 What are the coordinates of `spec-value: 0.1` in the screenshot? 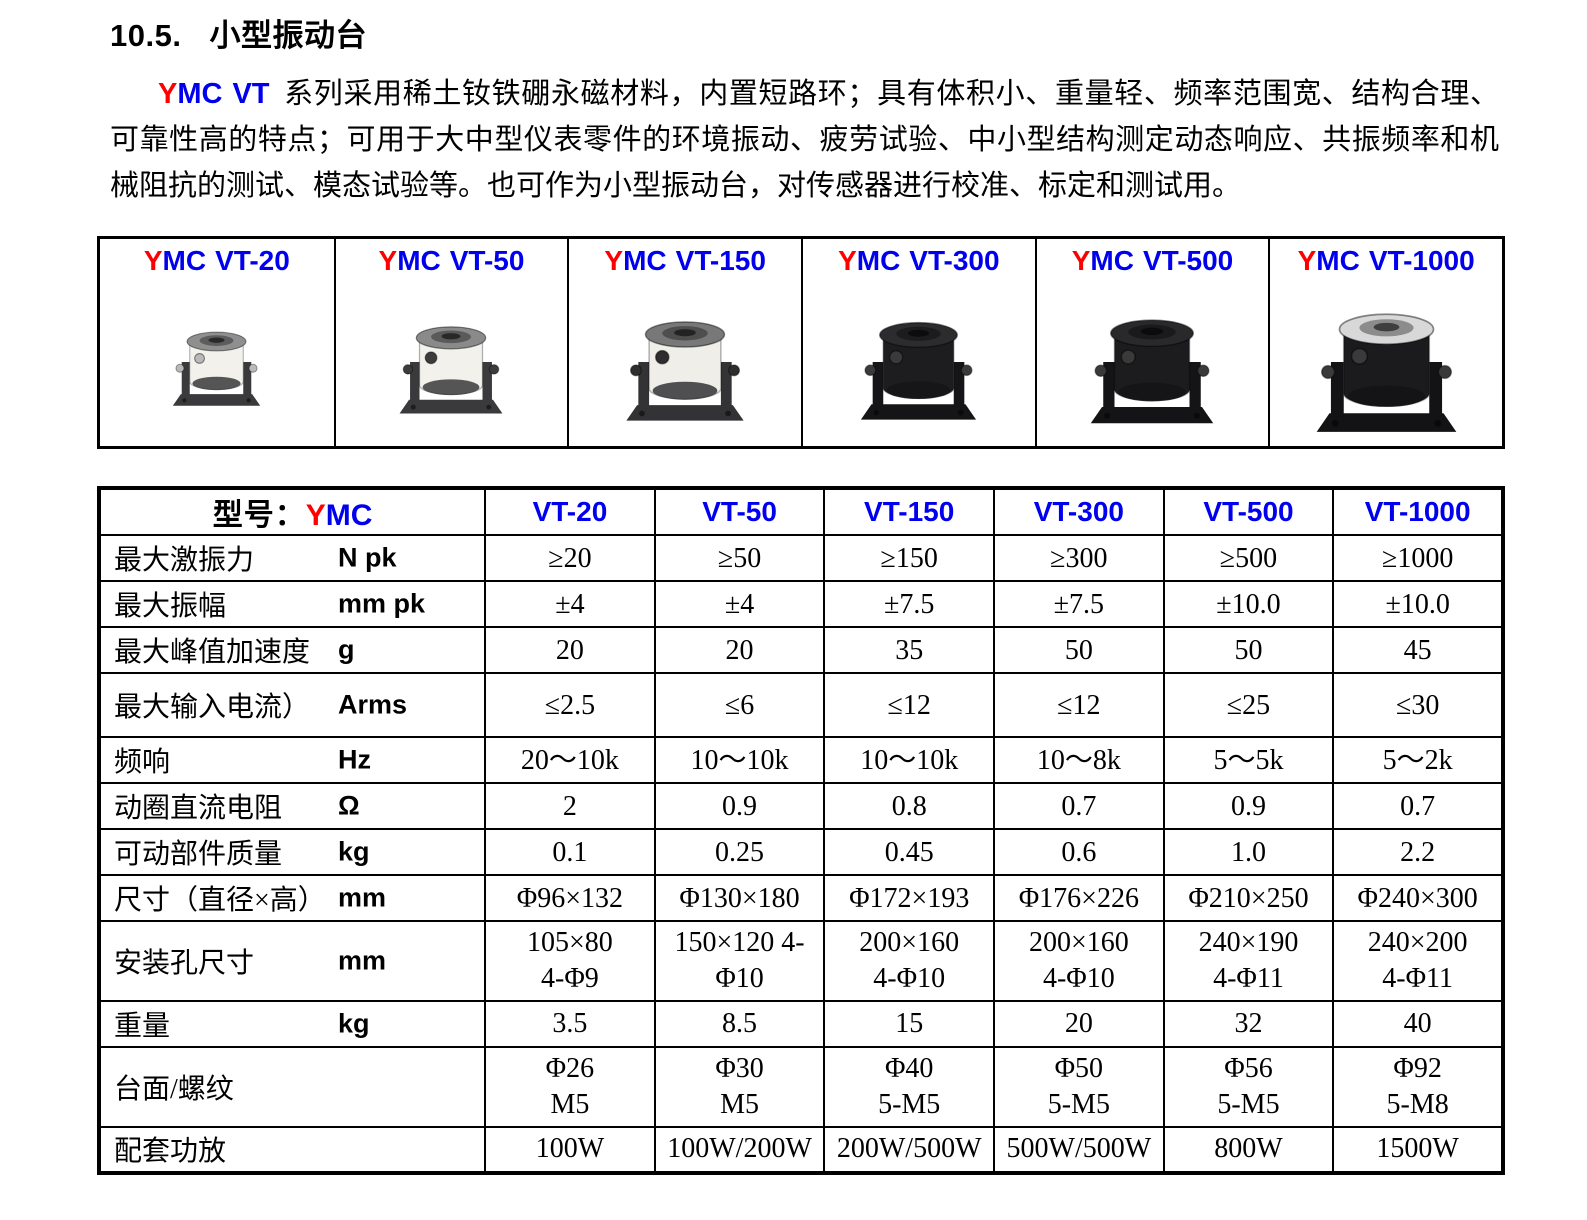 It's located at (570, 852).